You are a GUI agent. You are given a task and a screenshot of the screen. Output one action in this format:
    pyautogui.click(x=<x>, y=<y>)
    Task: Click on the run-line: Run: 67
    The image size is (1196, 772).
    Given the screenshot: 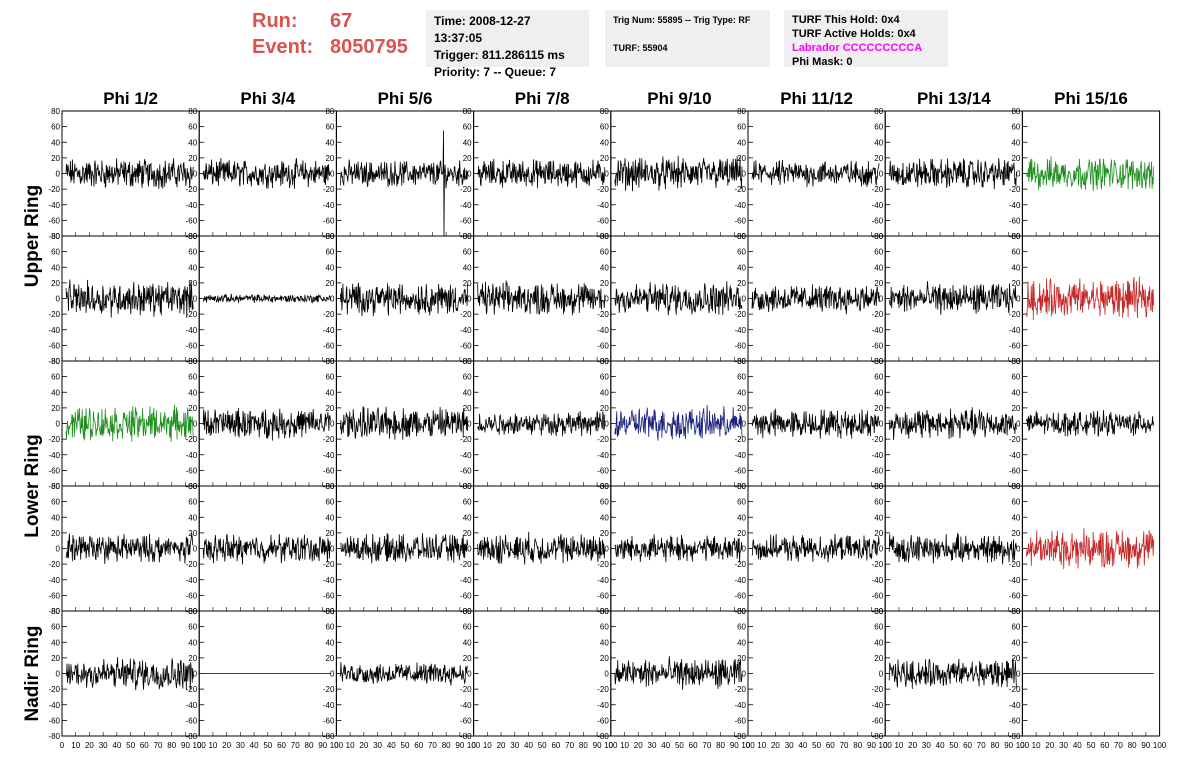 What is the action you would take?
    pyautogui.click(x=330, y=21)
    